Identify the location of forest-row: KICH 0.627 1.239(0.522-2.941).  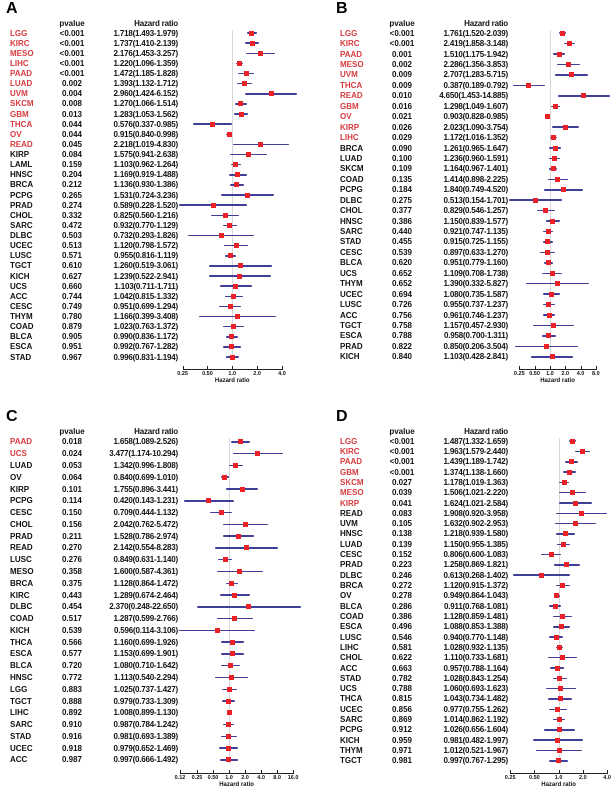
(157, 276).